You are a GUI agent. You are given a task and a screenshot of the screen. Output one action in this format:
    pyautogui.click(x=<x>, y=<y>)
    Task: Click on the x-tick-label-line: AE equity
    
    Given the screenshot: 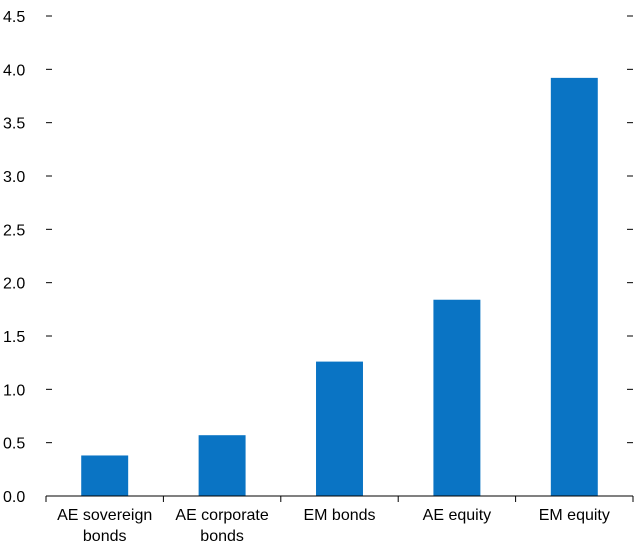 What is the action you would take?
    pyautogui.click(x=457, y=515)
    